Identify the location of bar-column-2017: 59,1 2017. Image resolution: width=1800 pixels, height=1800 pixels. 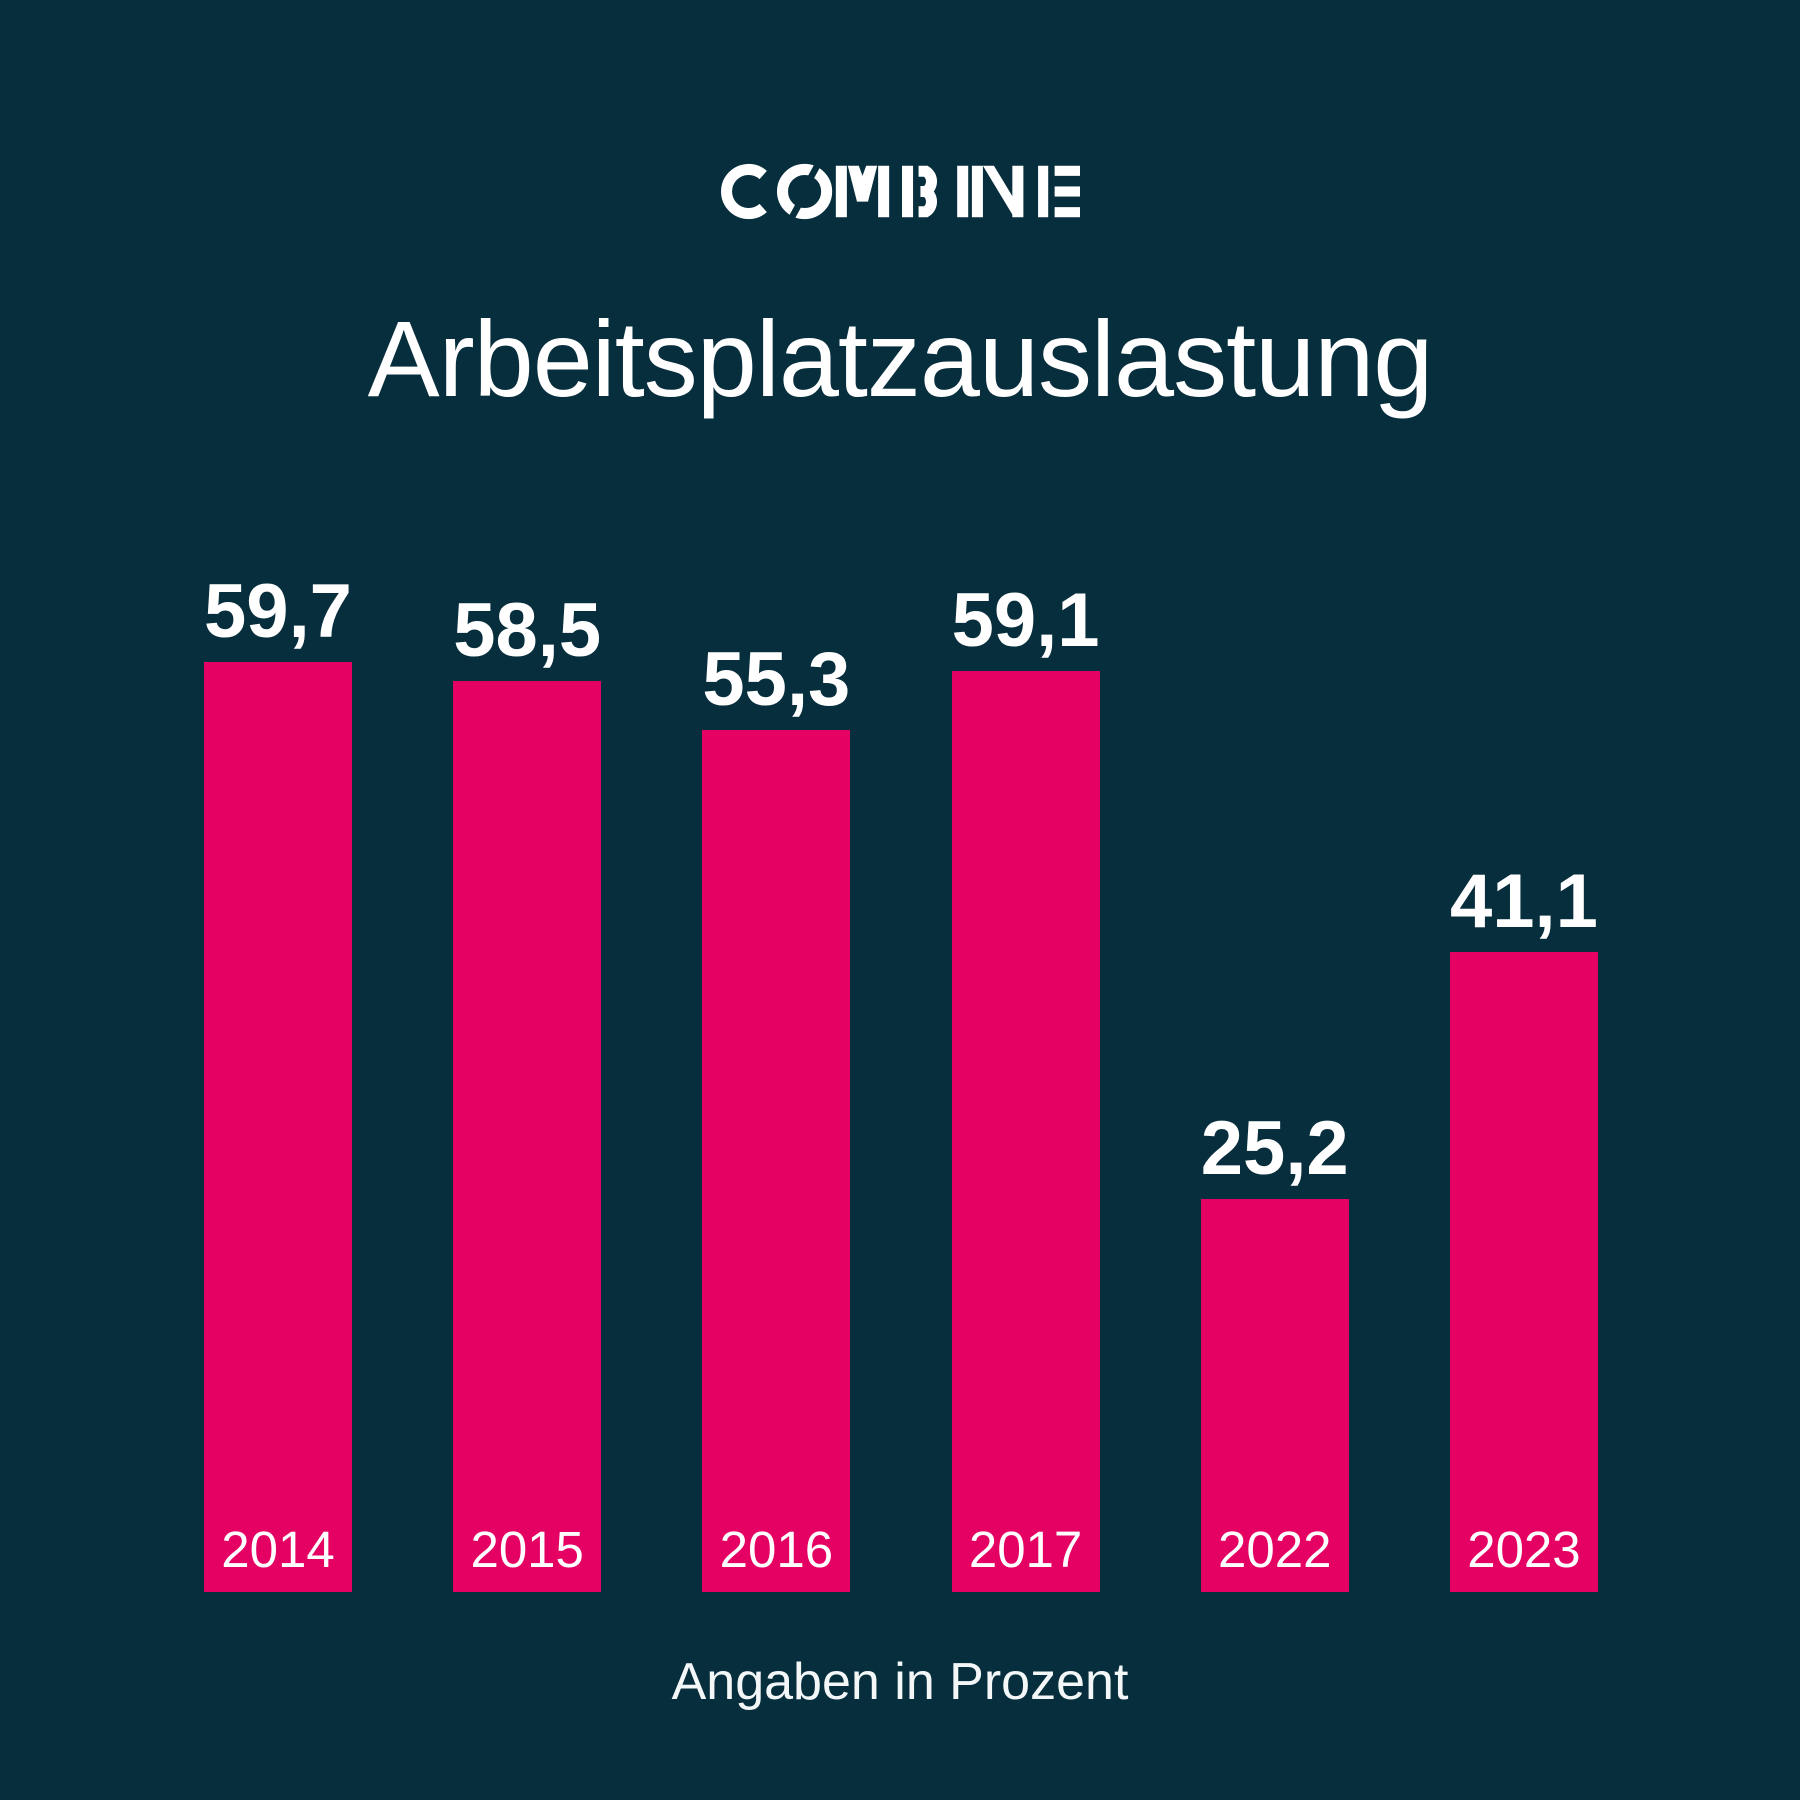
(1025, 1085).